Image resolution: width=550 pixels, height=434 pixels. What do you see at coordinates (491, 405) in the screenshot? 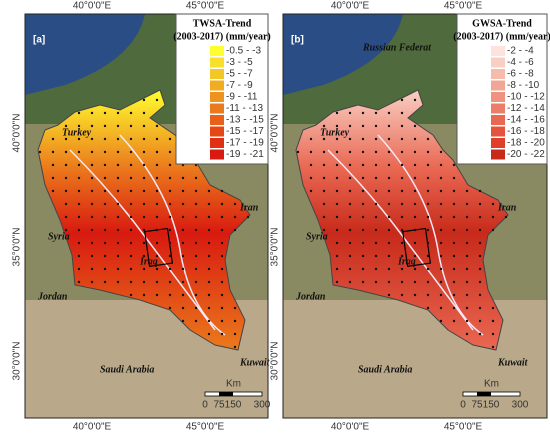
I see `scale-tick: 150` at bounding box center [491, 405].